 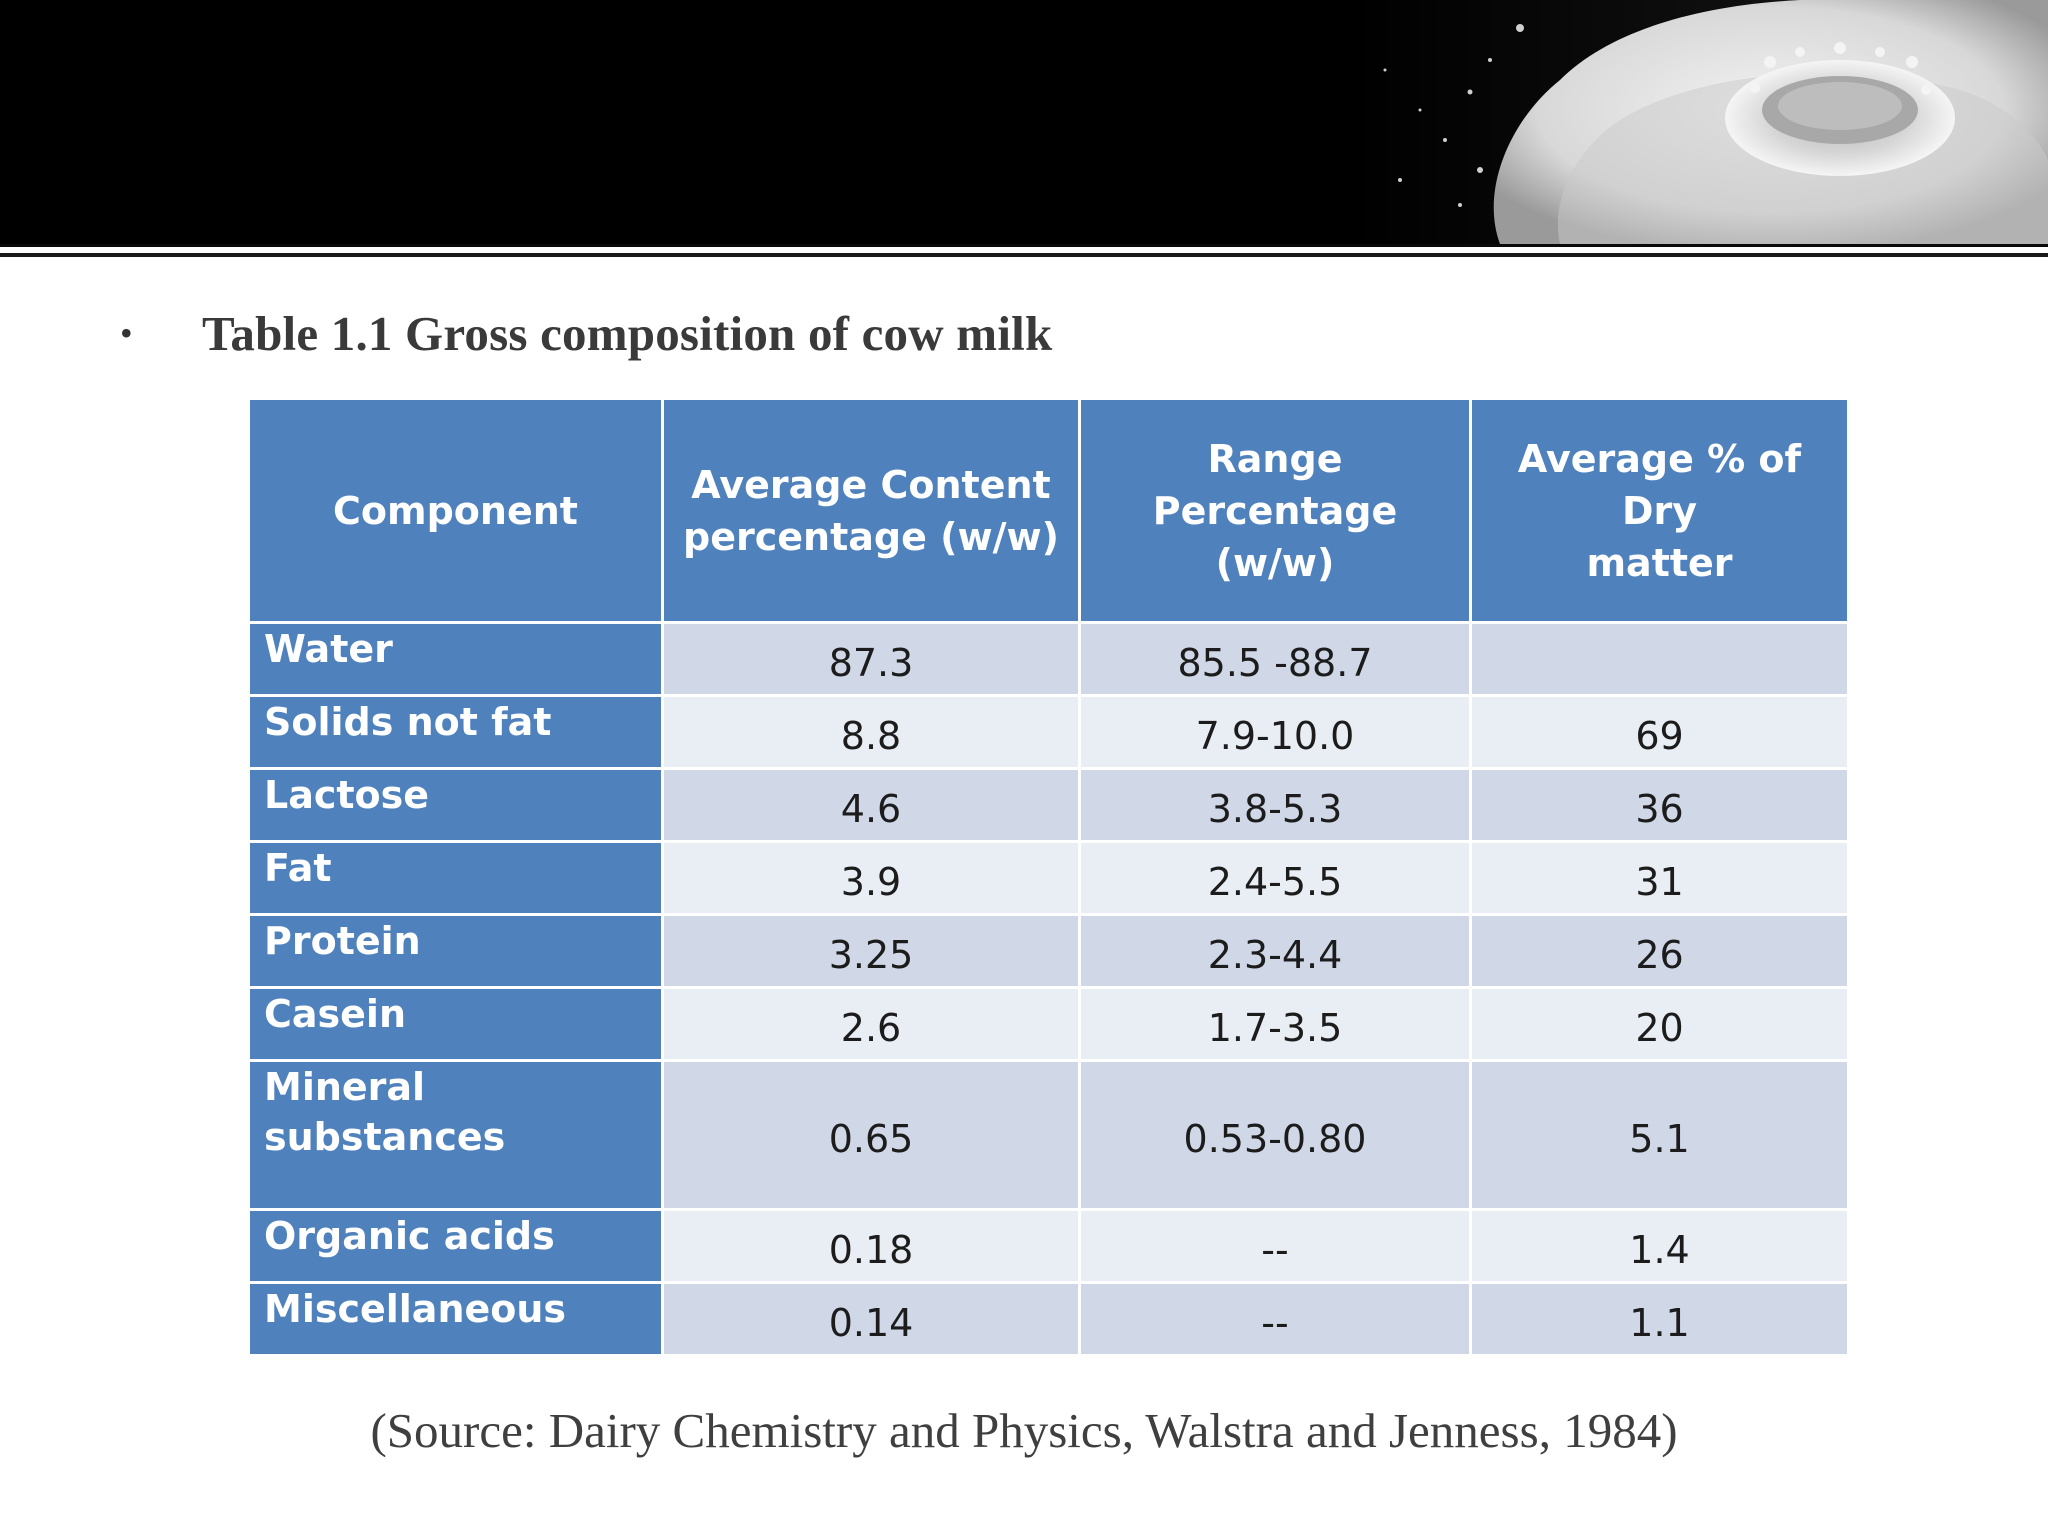 What do you see at coordinates (871, 805) in the screenshot?
I see `average-cell: 4.6` at bounding box center [871, 805].